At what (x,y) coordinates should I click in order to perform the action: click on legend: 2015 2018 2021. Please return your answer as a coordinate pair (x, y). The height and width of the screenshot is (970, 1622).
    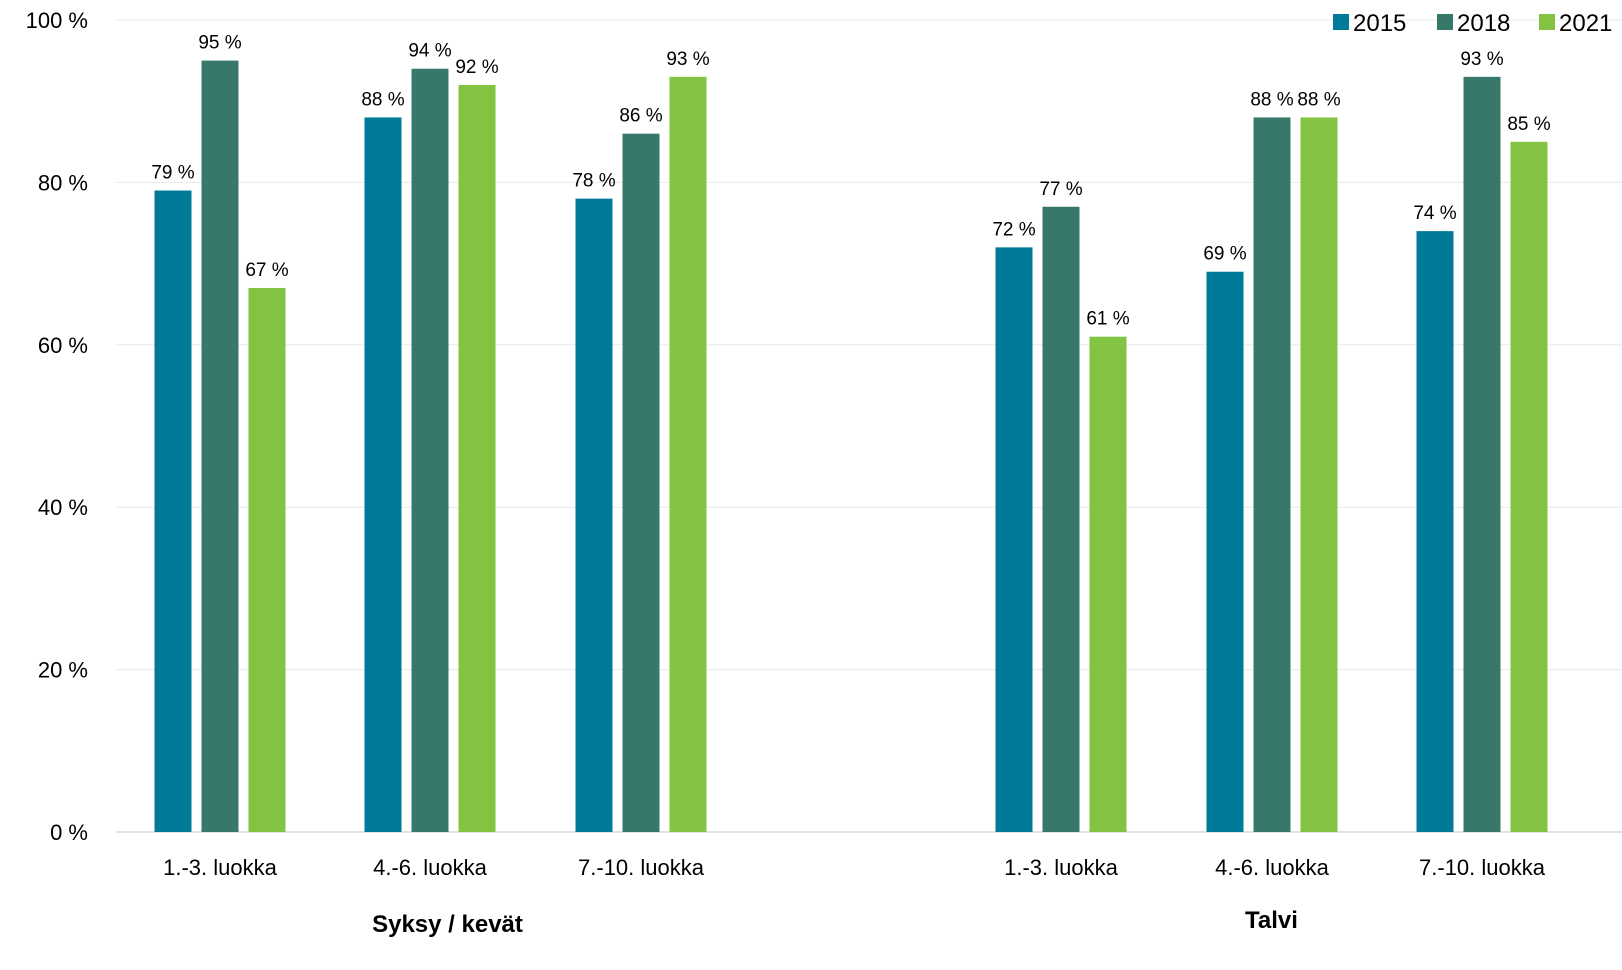
    Looking at the image, I should click on (1472, 23).